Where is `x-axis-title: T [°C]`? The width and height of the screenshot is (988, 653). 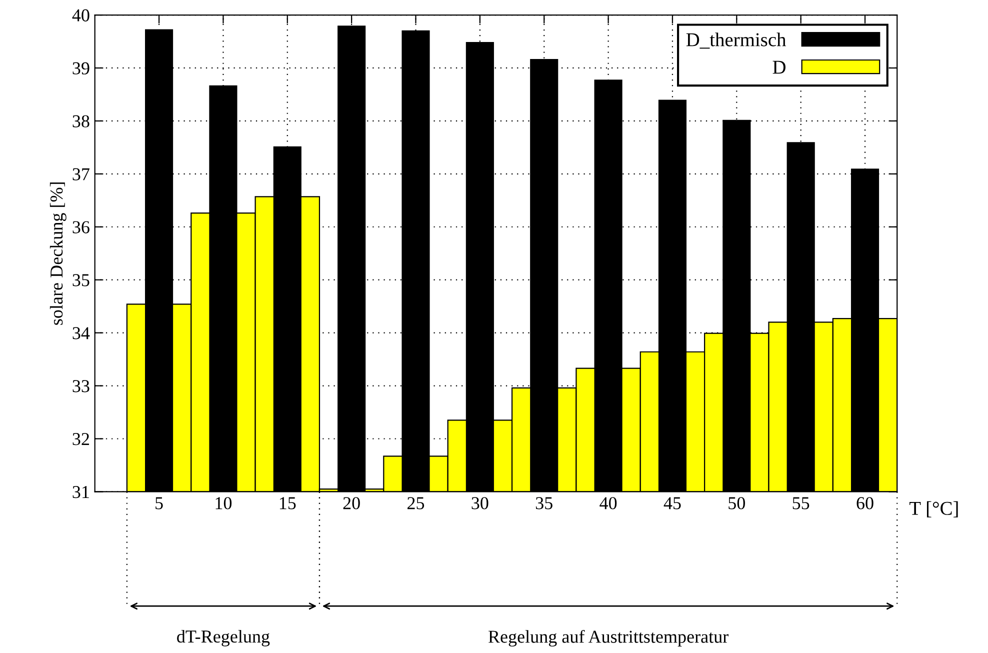 x-axis-title: T [°C] is located at coordinates (933, 509).